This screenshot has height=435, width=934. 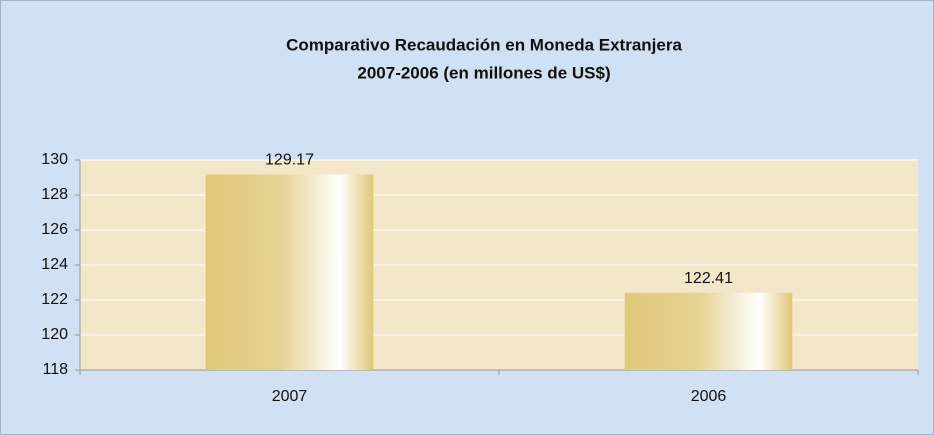 What do you see at coordinates (289, 160) in the screenshot?
I see `data-label: 129.17` at bounding box center [289, 160].